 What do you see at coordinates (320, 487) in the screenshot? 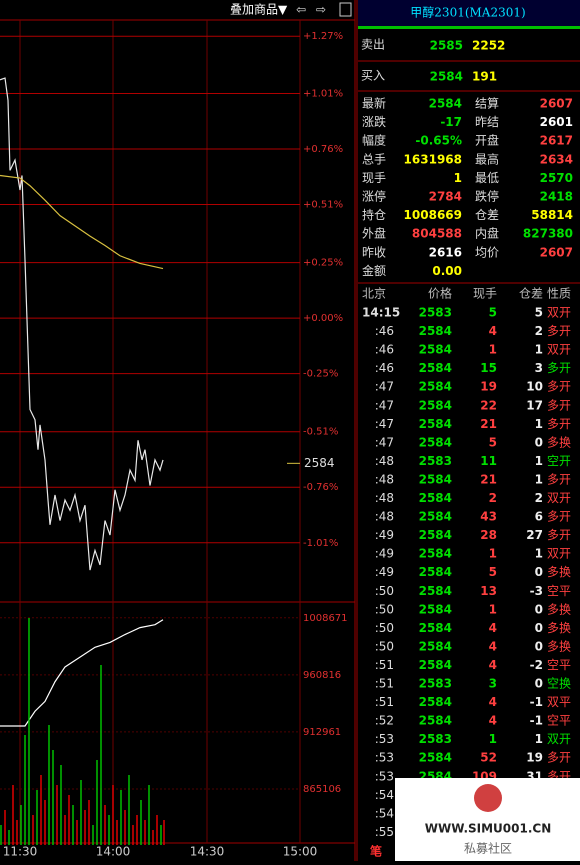
I see `y-tick-label: -0.76%` at bounding box center [320, 487].